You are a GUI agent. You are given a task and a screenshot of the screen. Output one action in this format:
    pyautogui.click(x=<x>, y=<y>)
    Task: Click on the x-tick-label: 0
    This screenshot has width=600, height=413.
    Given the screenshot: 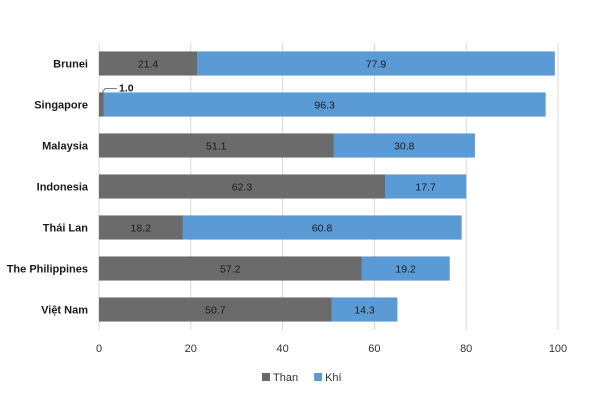 What is the action you would take?
    pyautogui.click(x=99, y=349)
    